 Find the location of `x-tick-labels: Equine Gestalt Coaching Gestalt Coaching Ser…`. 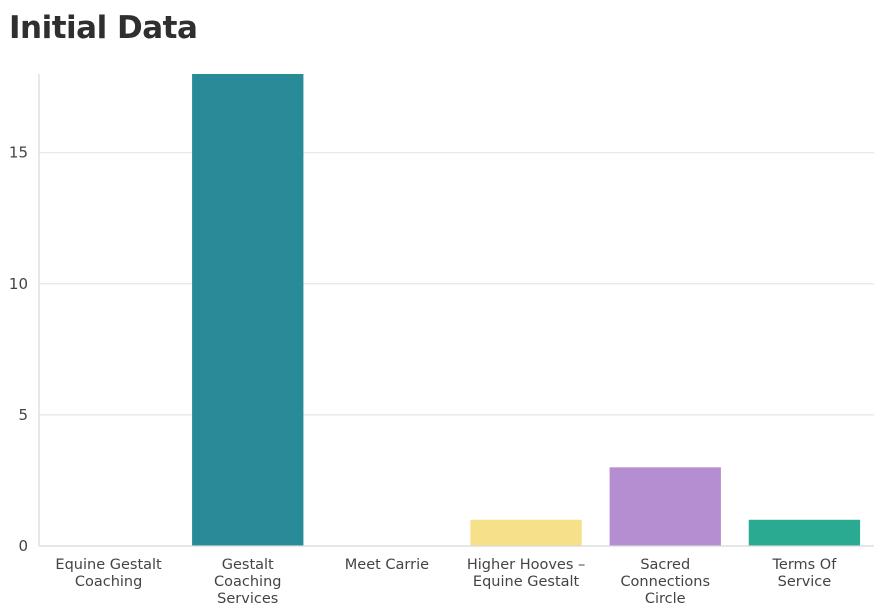

x-tick-labels: Equine Gestalt Coaching Gestalt Coaching Ser… is located at coordinates (446, 582).